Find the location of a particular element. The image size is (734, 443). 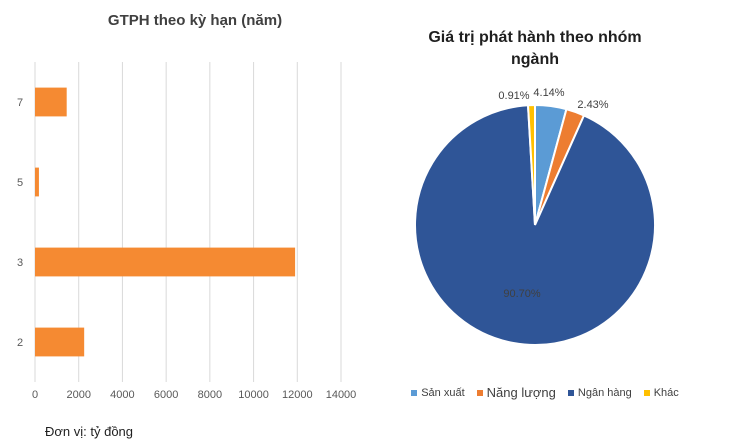

x-tick-label: 14000 is located at coordinates (341, 395).